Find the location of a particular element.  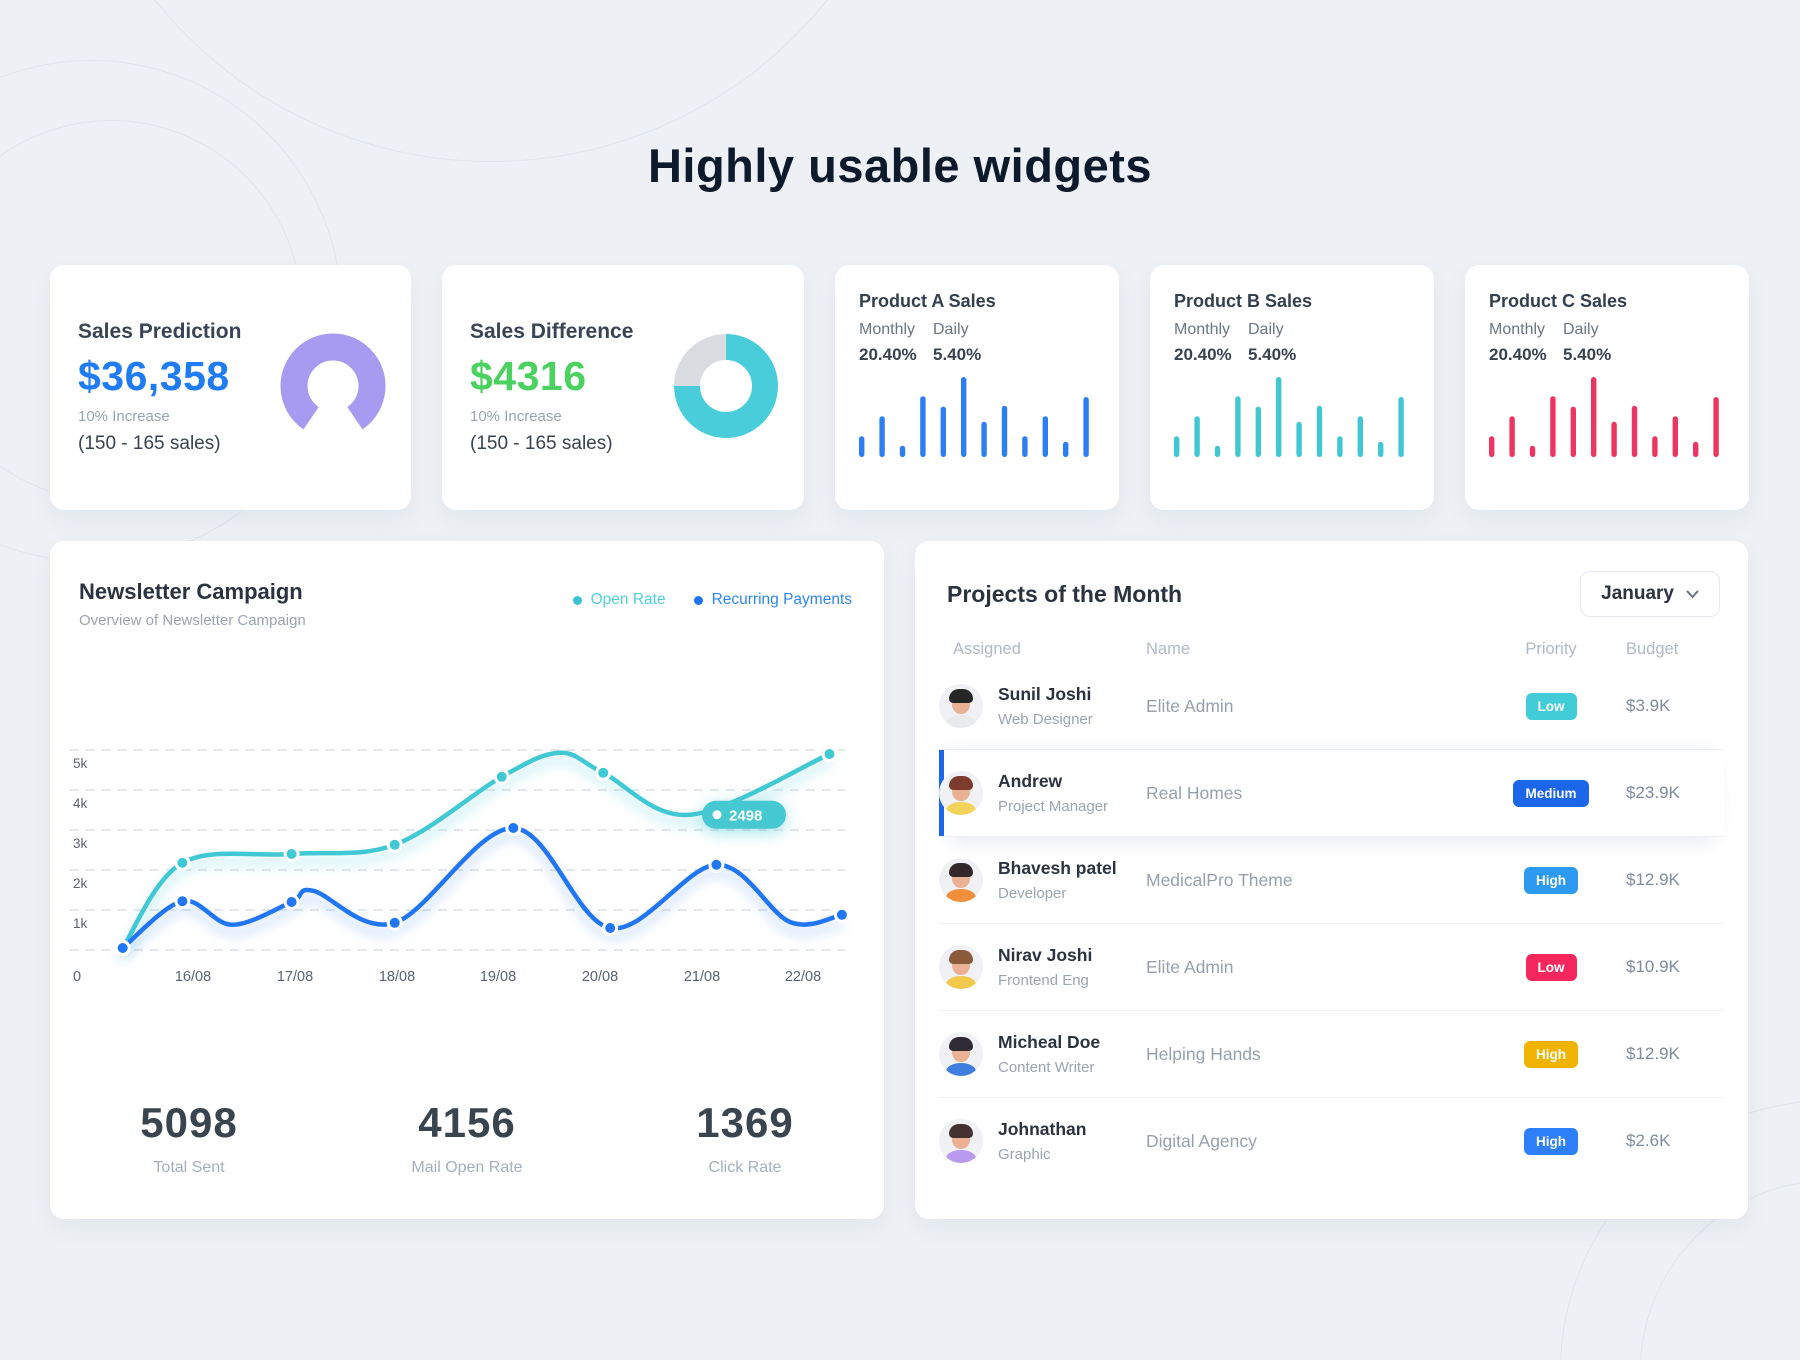

chart-line-recurring-payments is located at coordinates (482, 888).